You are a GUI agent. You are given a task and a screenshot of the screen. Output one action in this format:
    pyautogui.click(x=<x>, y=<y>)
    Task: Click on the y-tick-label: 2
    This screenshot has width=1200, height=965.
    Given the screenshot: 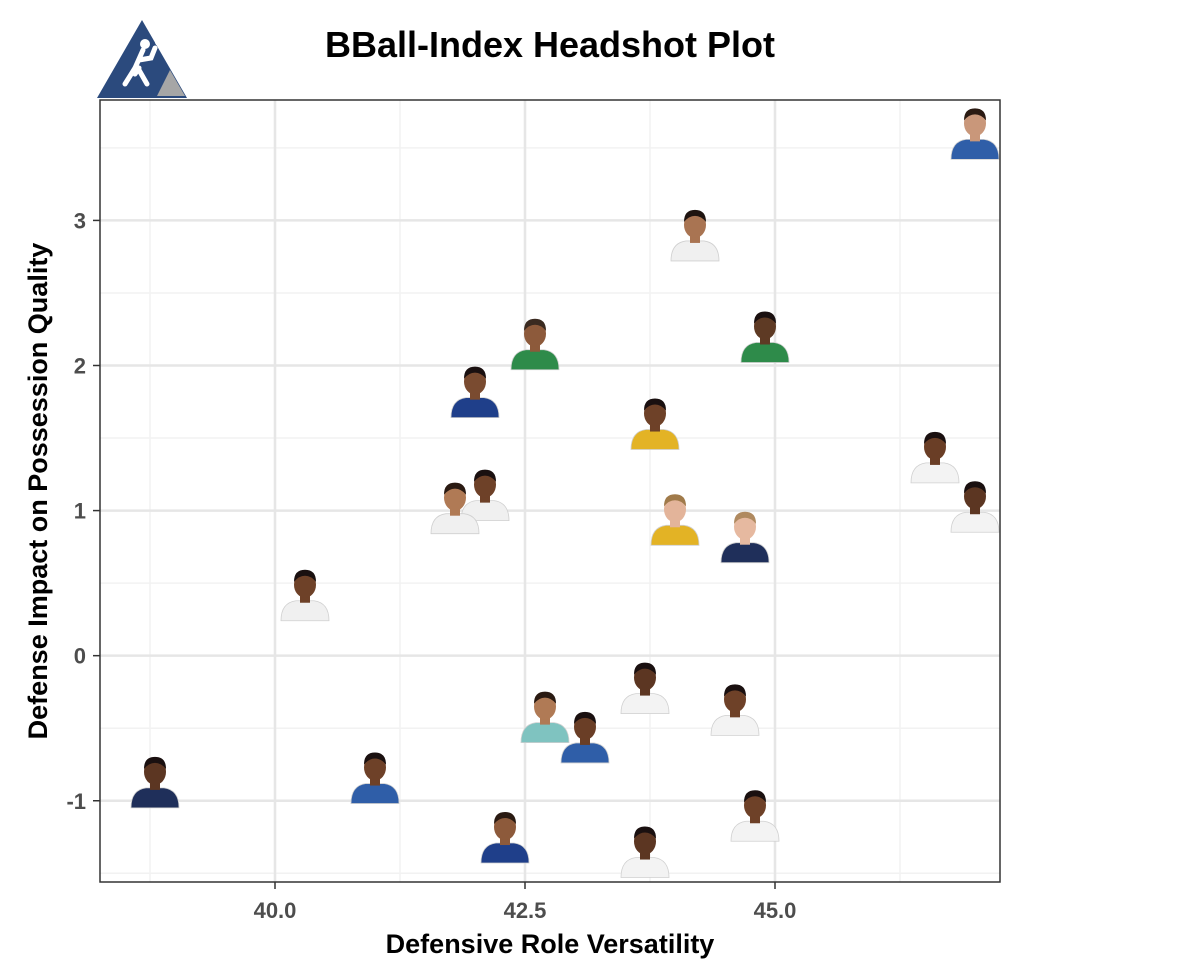 What is the action you would take?
    pyautogui.click(x=80, y=366)
    